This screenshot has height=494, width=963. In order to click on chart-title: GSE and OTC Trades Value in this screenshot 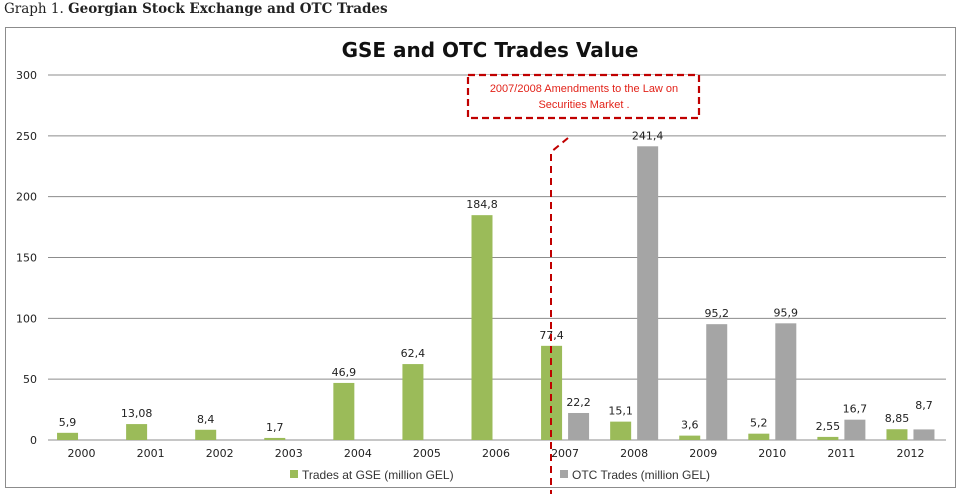, I will do `click(490, 50)`.